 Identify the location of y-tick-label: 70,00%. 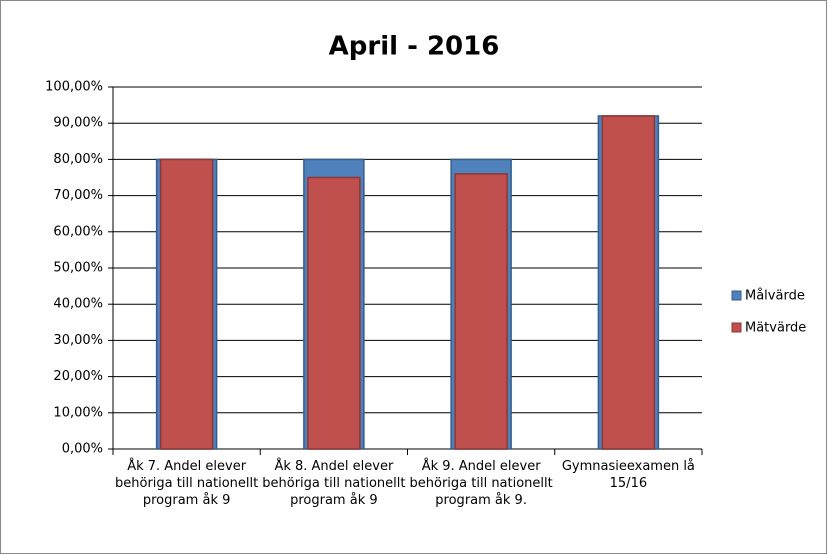
(78, 195).